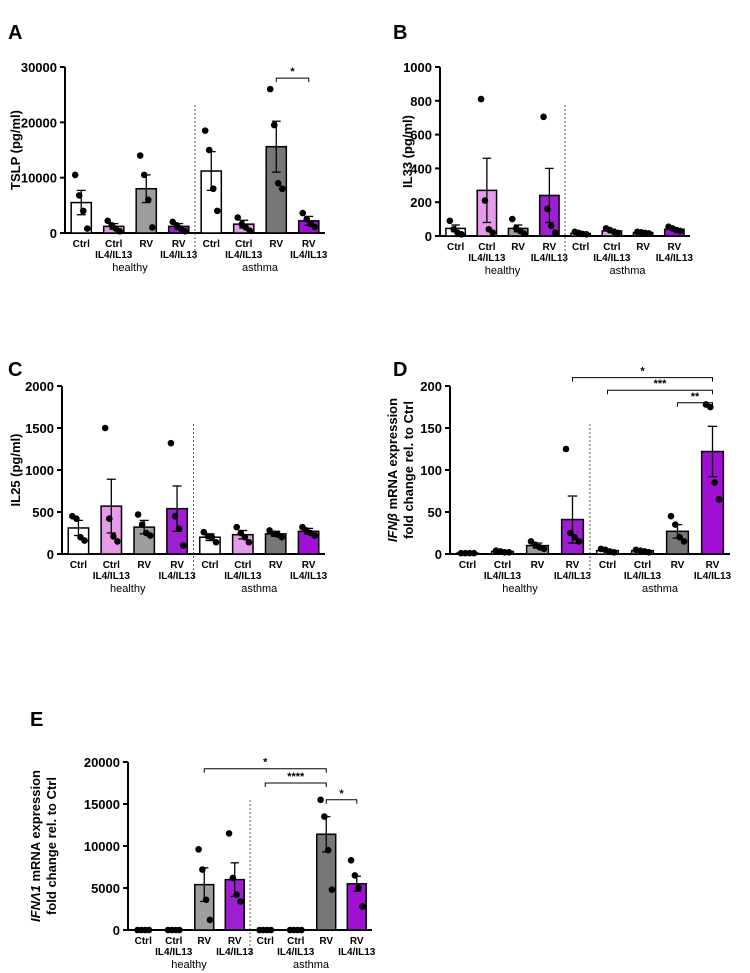 The height and width of the screenshot is (973, 750). What do you see at coordinates (39, 386) in the screenshot?
I see `y-tick-label: 2000` at bounding box center [39, 386].